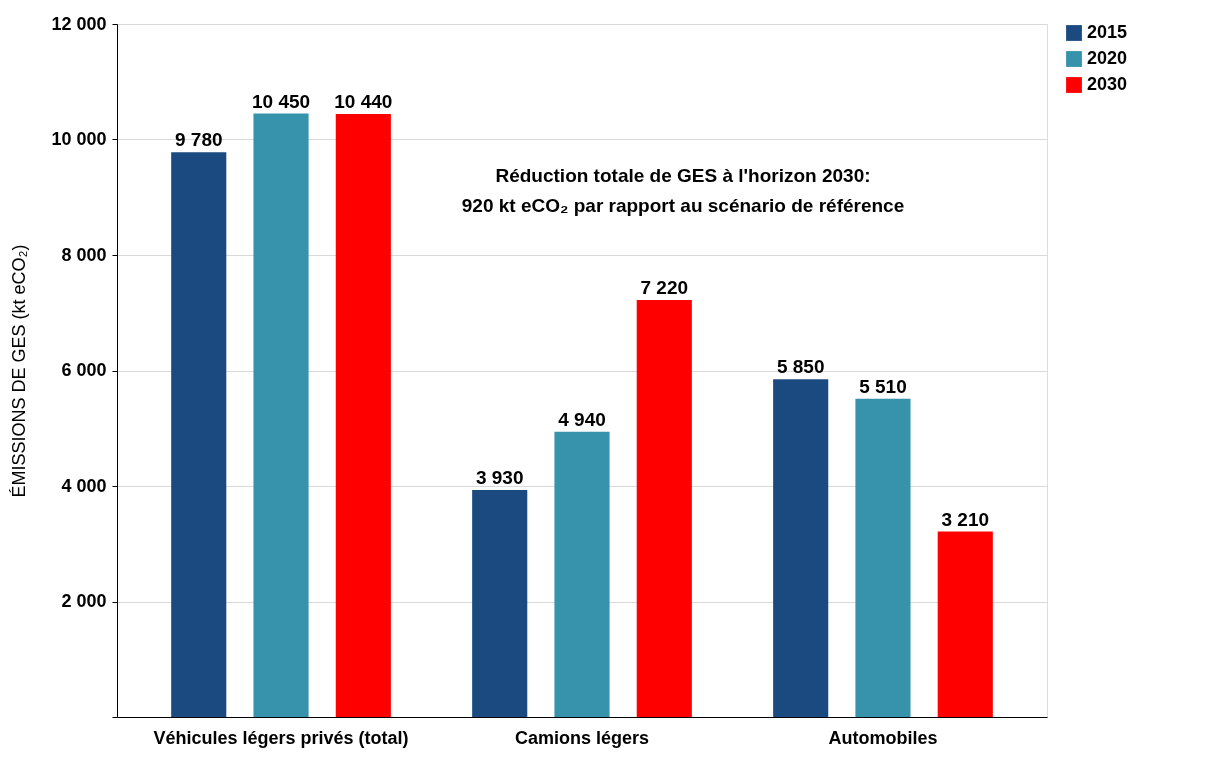  I want to click on y-tick-label: 4 000, so click(84, 485).